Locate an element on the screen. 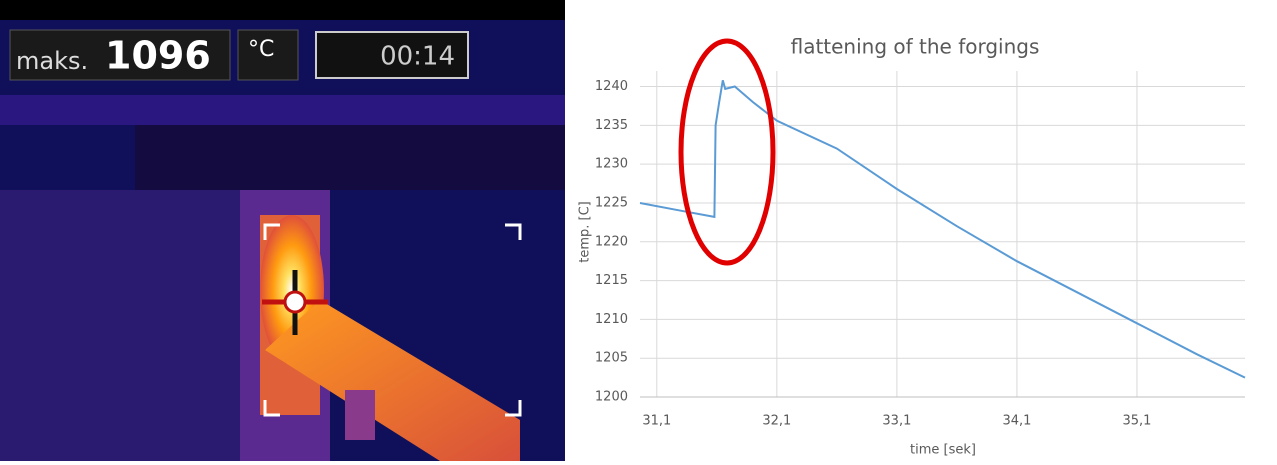 The height and width of the screenshot is (465, 1277). y-tick-label: 1200 is located at coordinates (611, 397).